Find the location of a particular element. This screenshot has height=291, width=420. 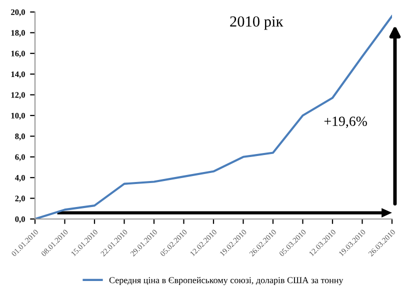

y-tick-label: 18,0 is located at coordinates (18, 33).